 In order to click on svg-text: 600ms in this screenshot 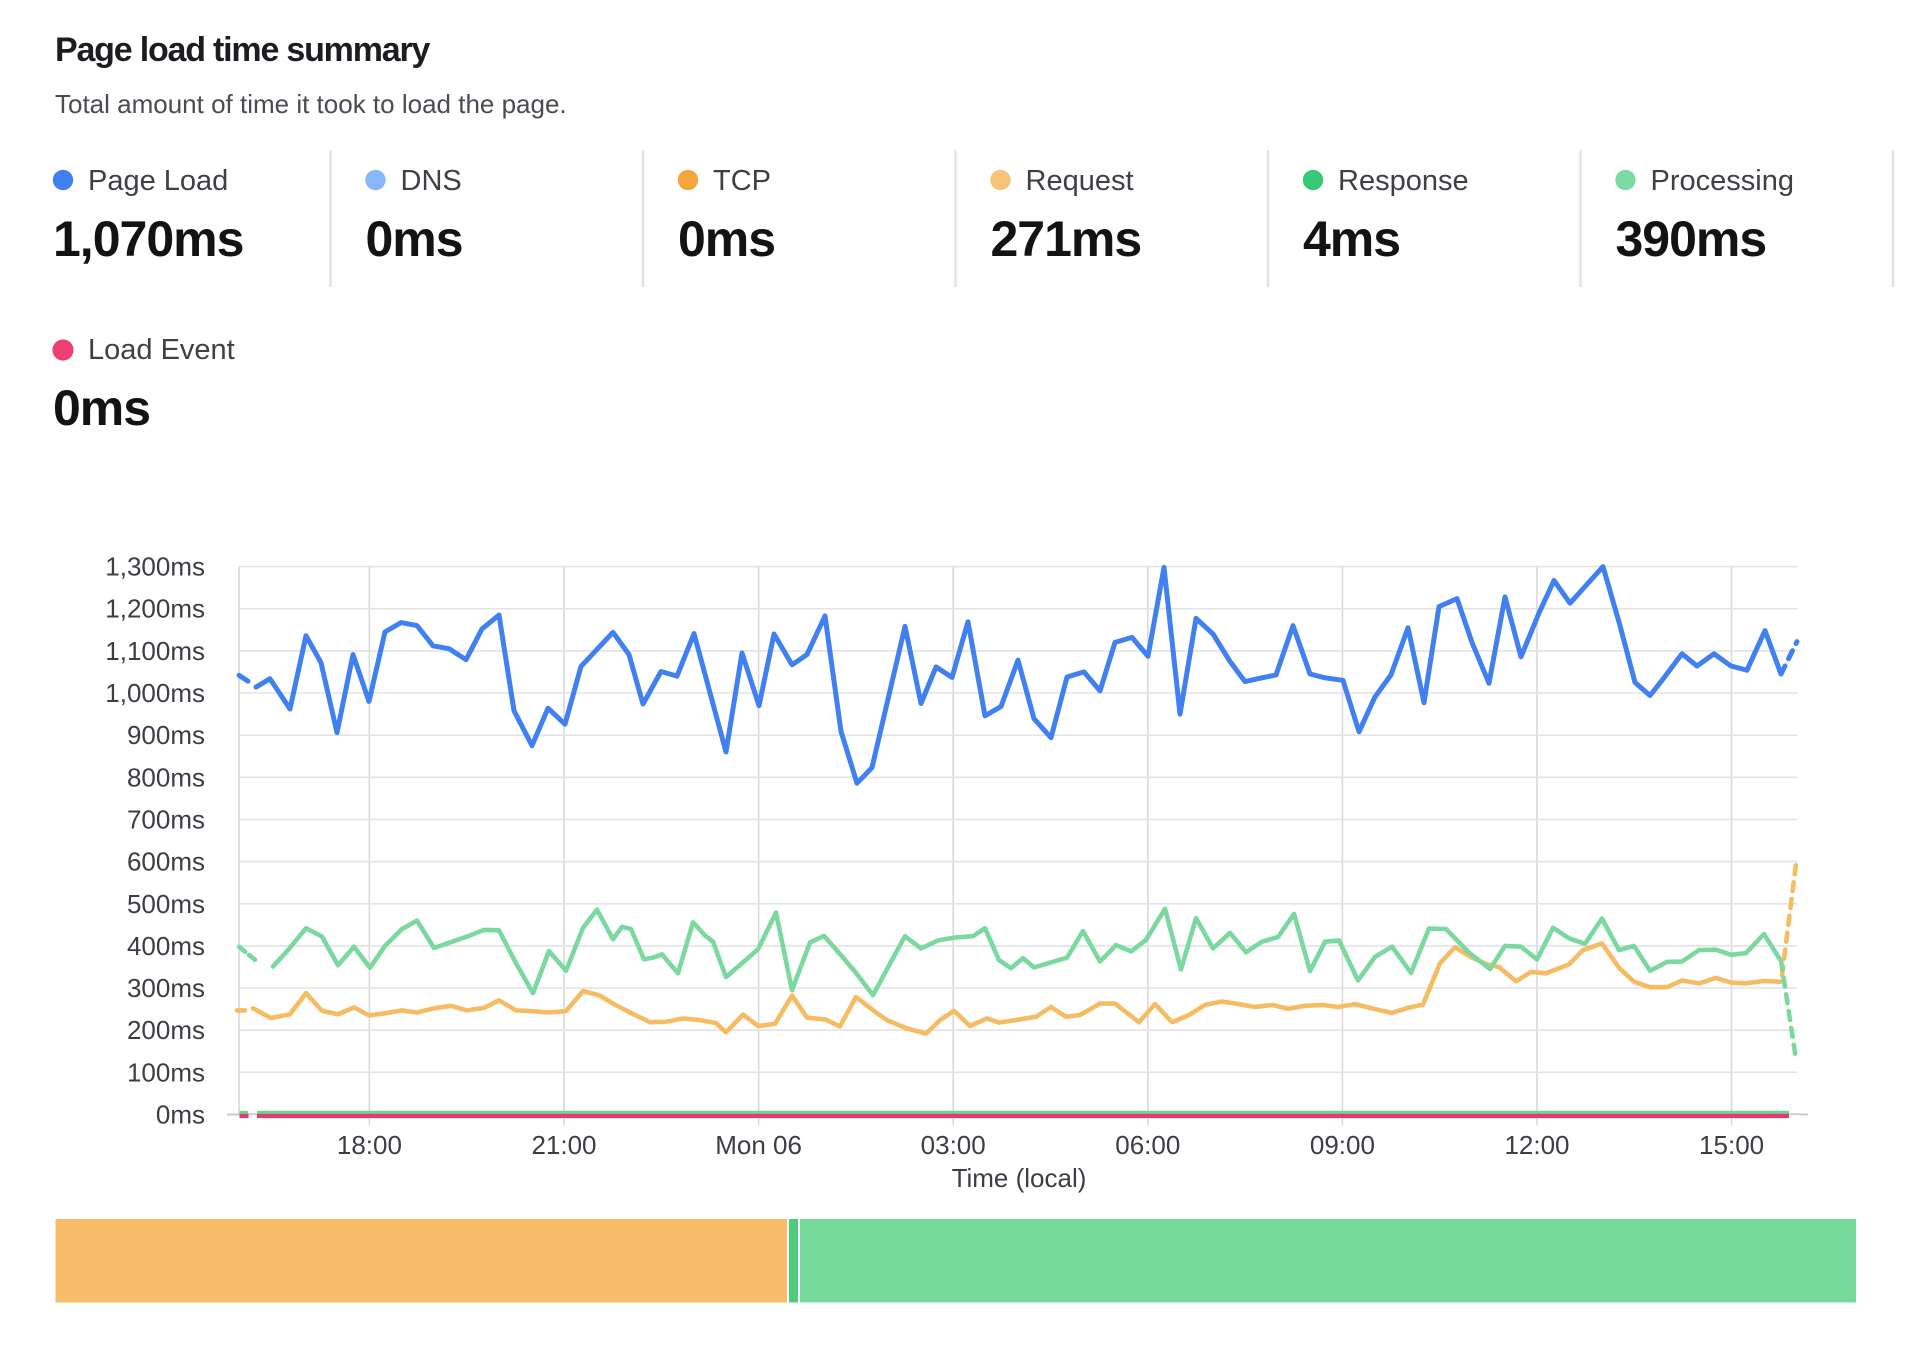, I will do `click(166, 862)`.